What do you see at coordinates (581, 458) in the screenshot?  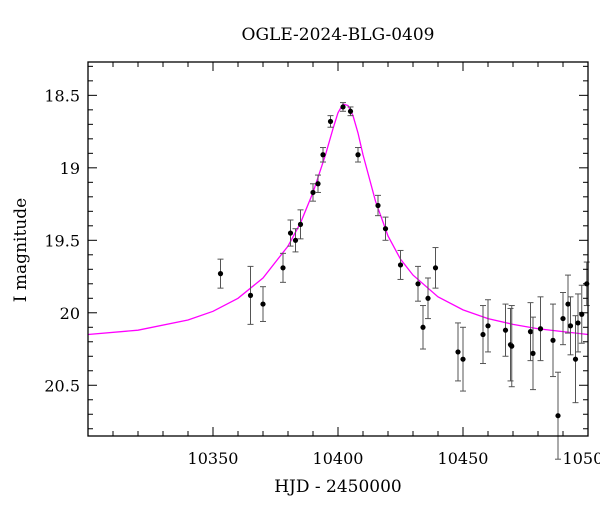 I see `x-tick-label: 10500` at bounding box center [581, 458].